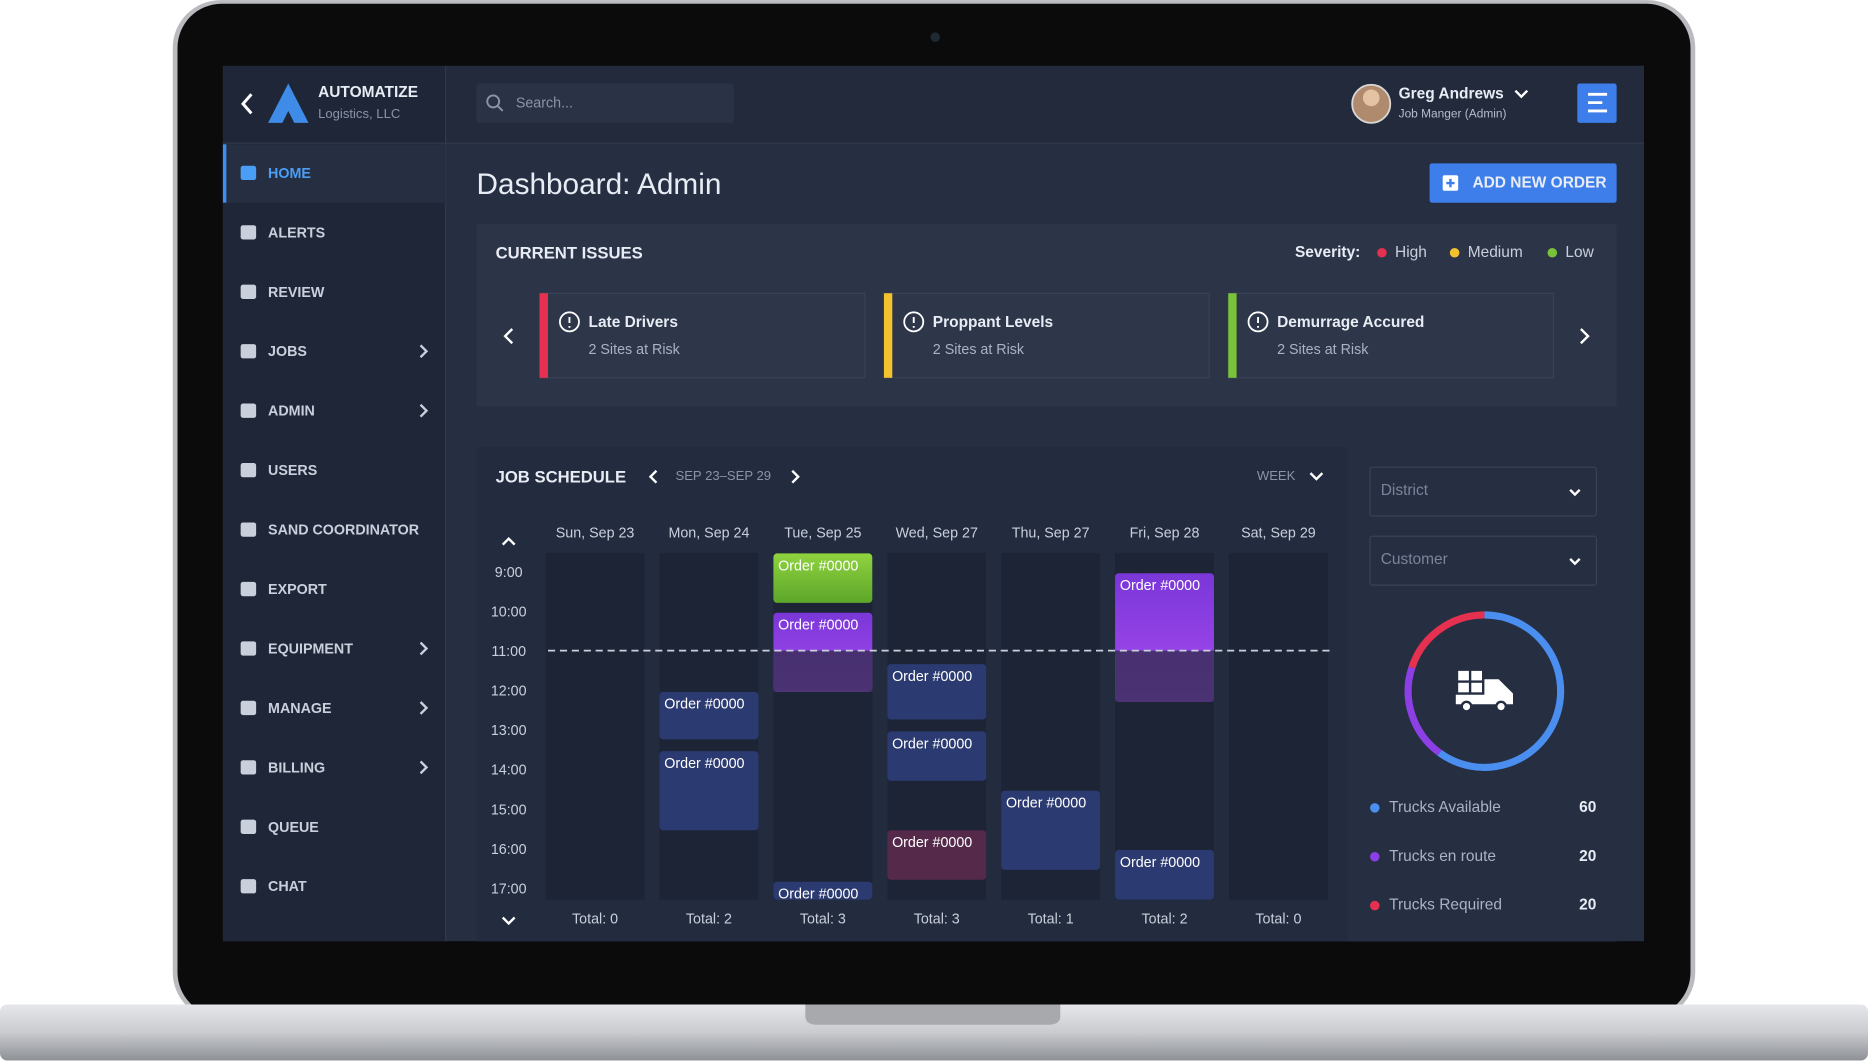  What do you see at coordinates (368, 92) in the screenshot?
I see `brand: AUTOMATIZE` at bounding box center [368, 92].